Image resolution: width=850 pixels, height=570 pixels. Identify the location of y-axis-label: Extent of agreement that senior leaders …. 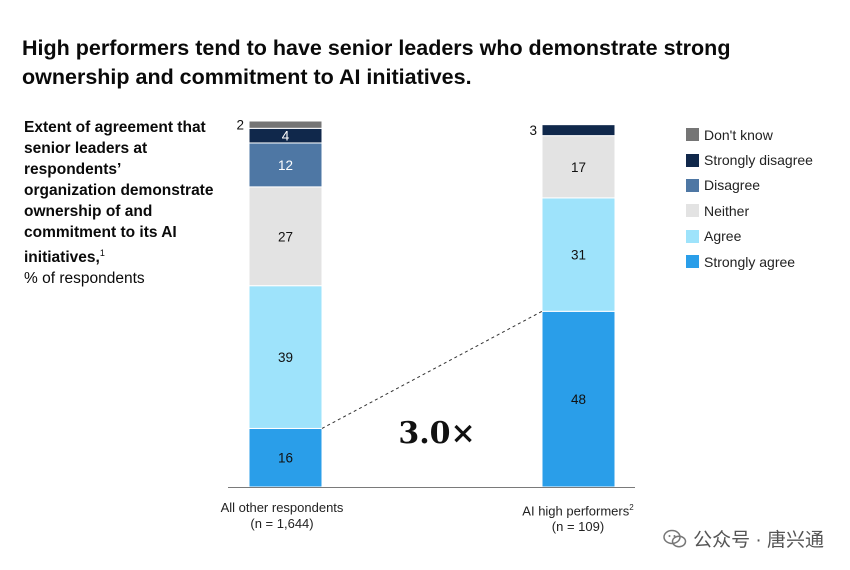
(119, 203).